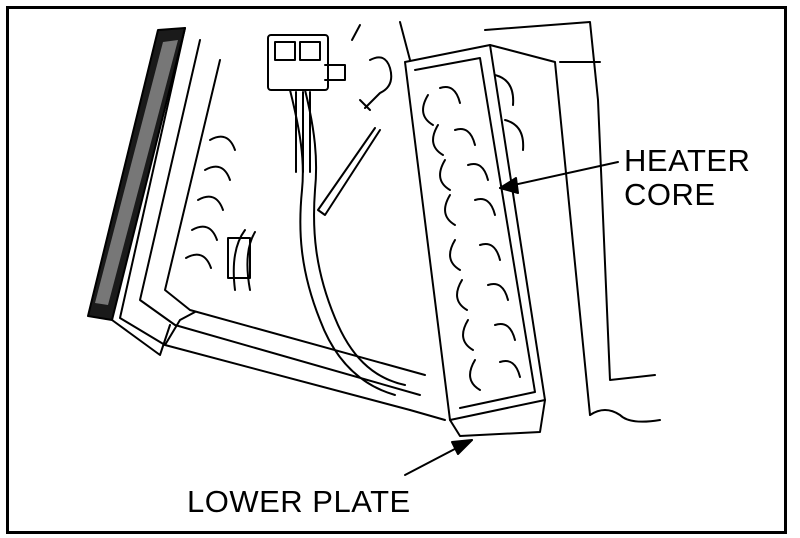 Image resolution: width=800 pixels, height=538 pixels. Describe the element at coordinates (355, 120) in the screenshot. I see `retaining-clip` at that location.